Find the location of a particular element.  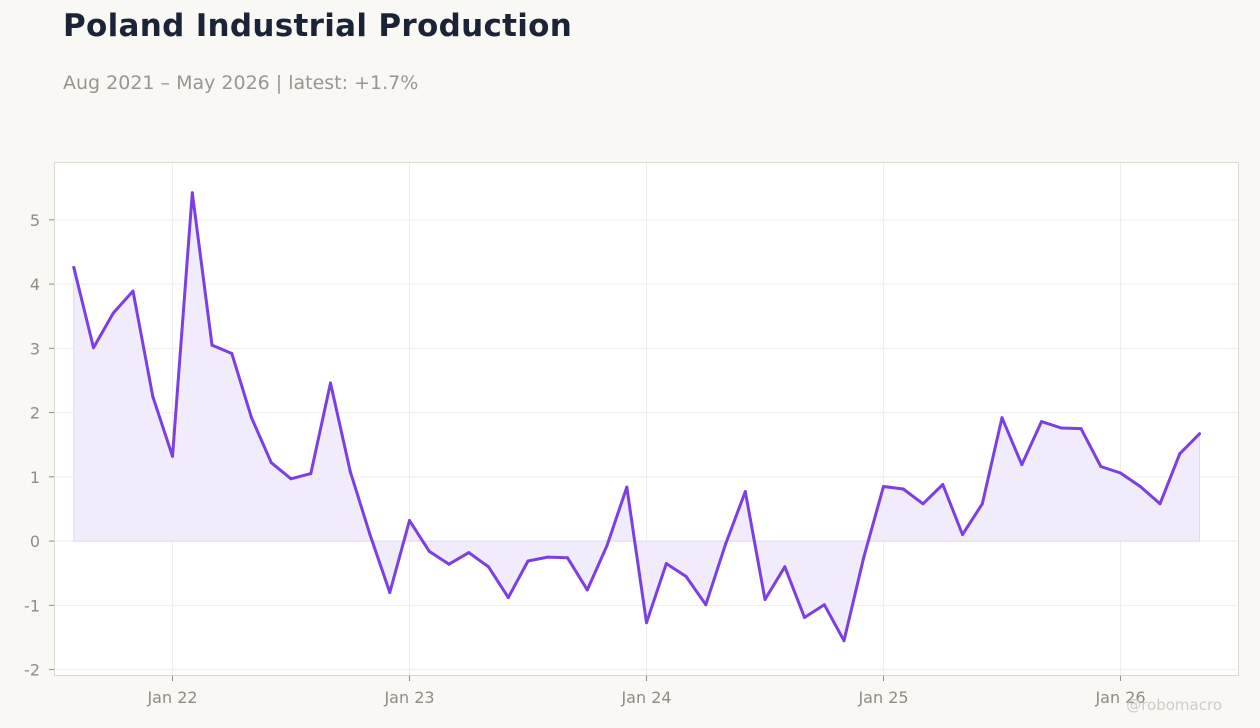

chart-title: Poland Industrial Production is located at coordinates (318, 26).